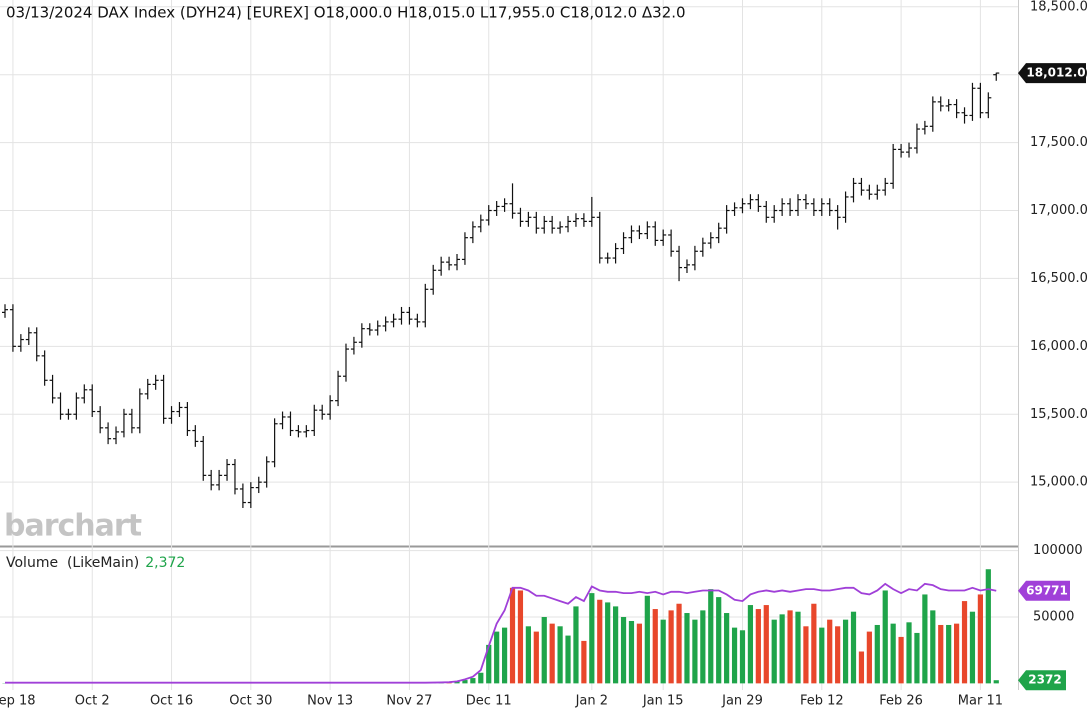 The image size is (1089, 716). I want to click on x-tick-label: Jan 2, so click(591, 701).